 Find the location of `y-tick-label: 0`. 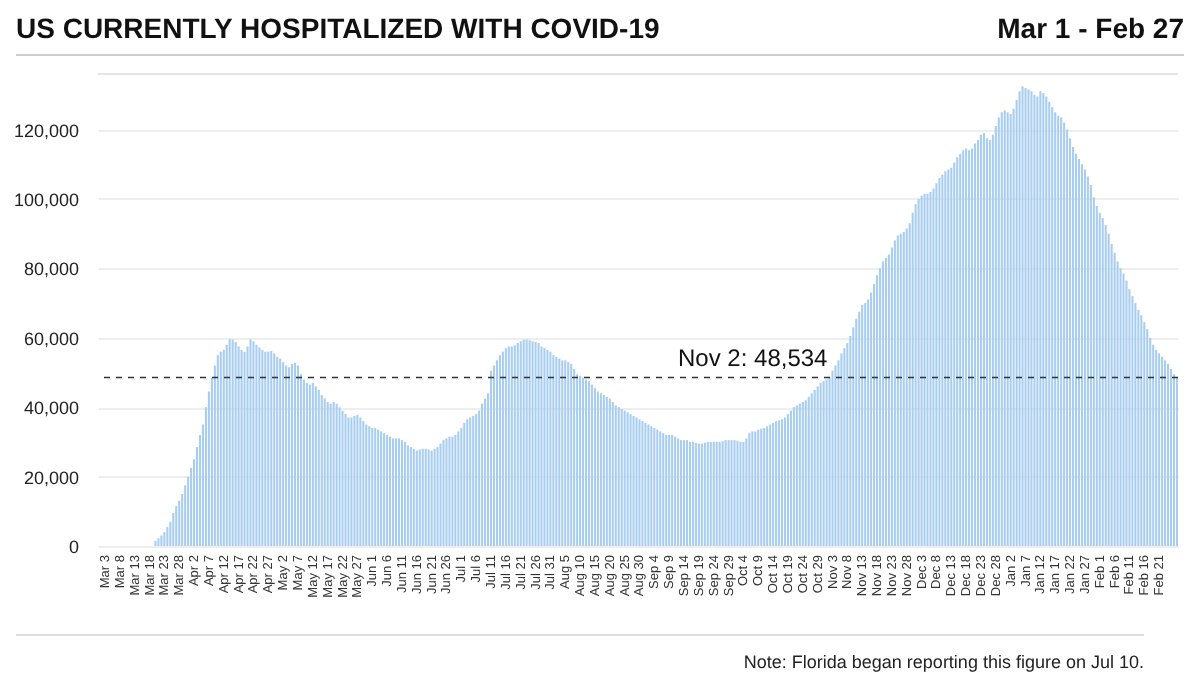

y-tick-label: 0 is located at coordinates (73, 547).